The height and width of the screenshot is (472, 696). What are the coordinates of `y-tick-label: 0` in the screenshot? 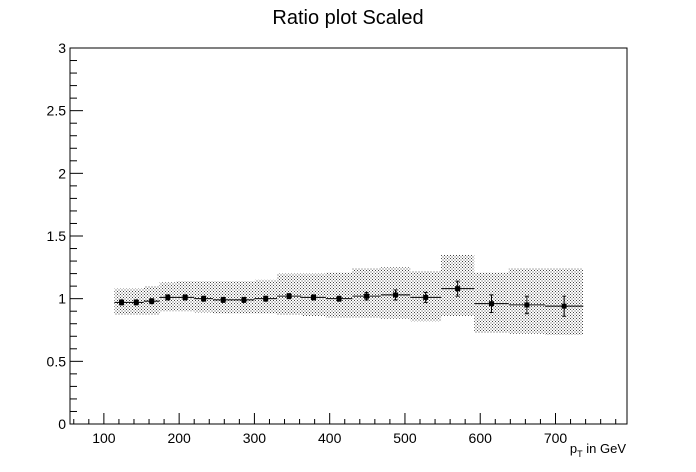 It's located at (62, 424).